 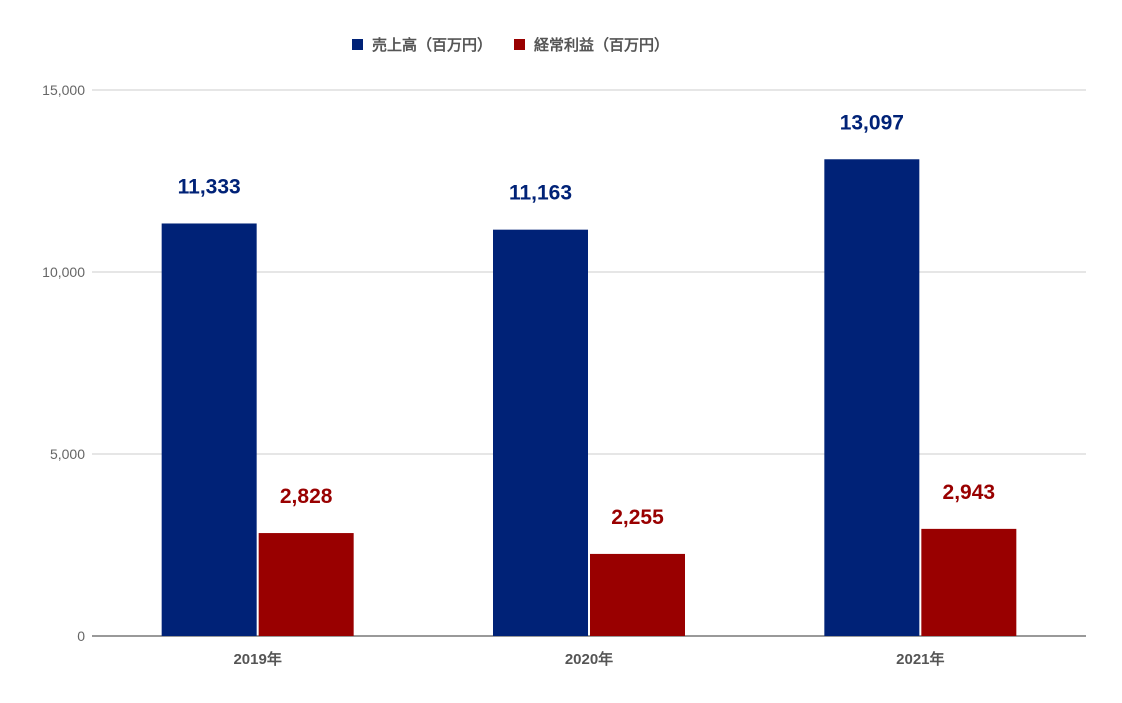 What do you see at coordinates (969, 582) in the screenshot?
I see `bar-2-2021年` at bounding box center [969, 582].